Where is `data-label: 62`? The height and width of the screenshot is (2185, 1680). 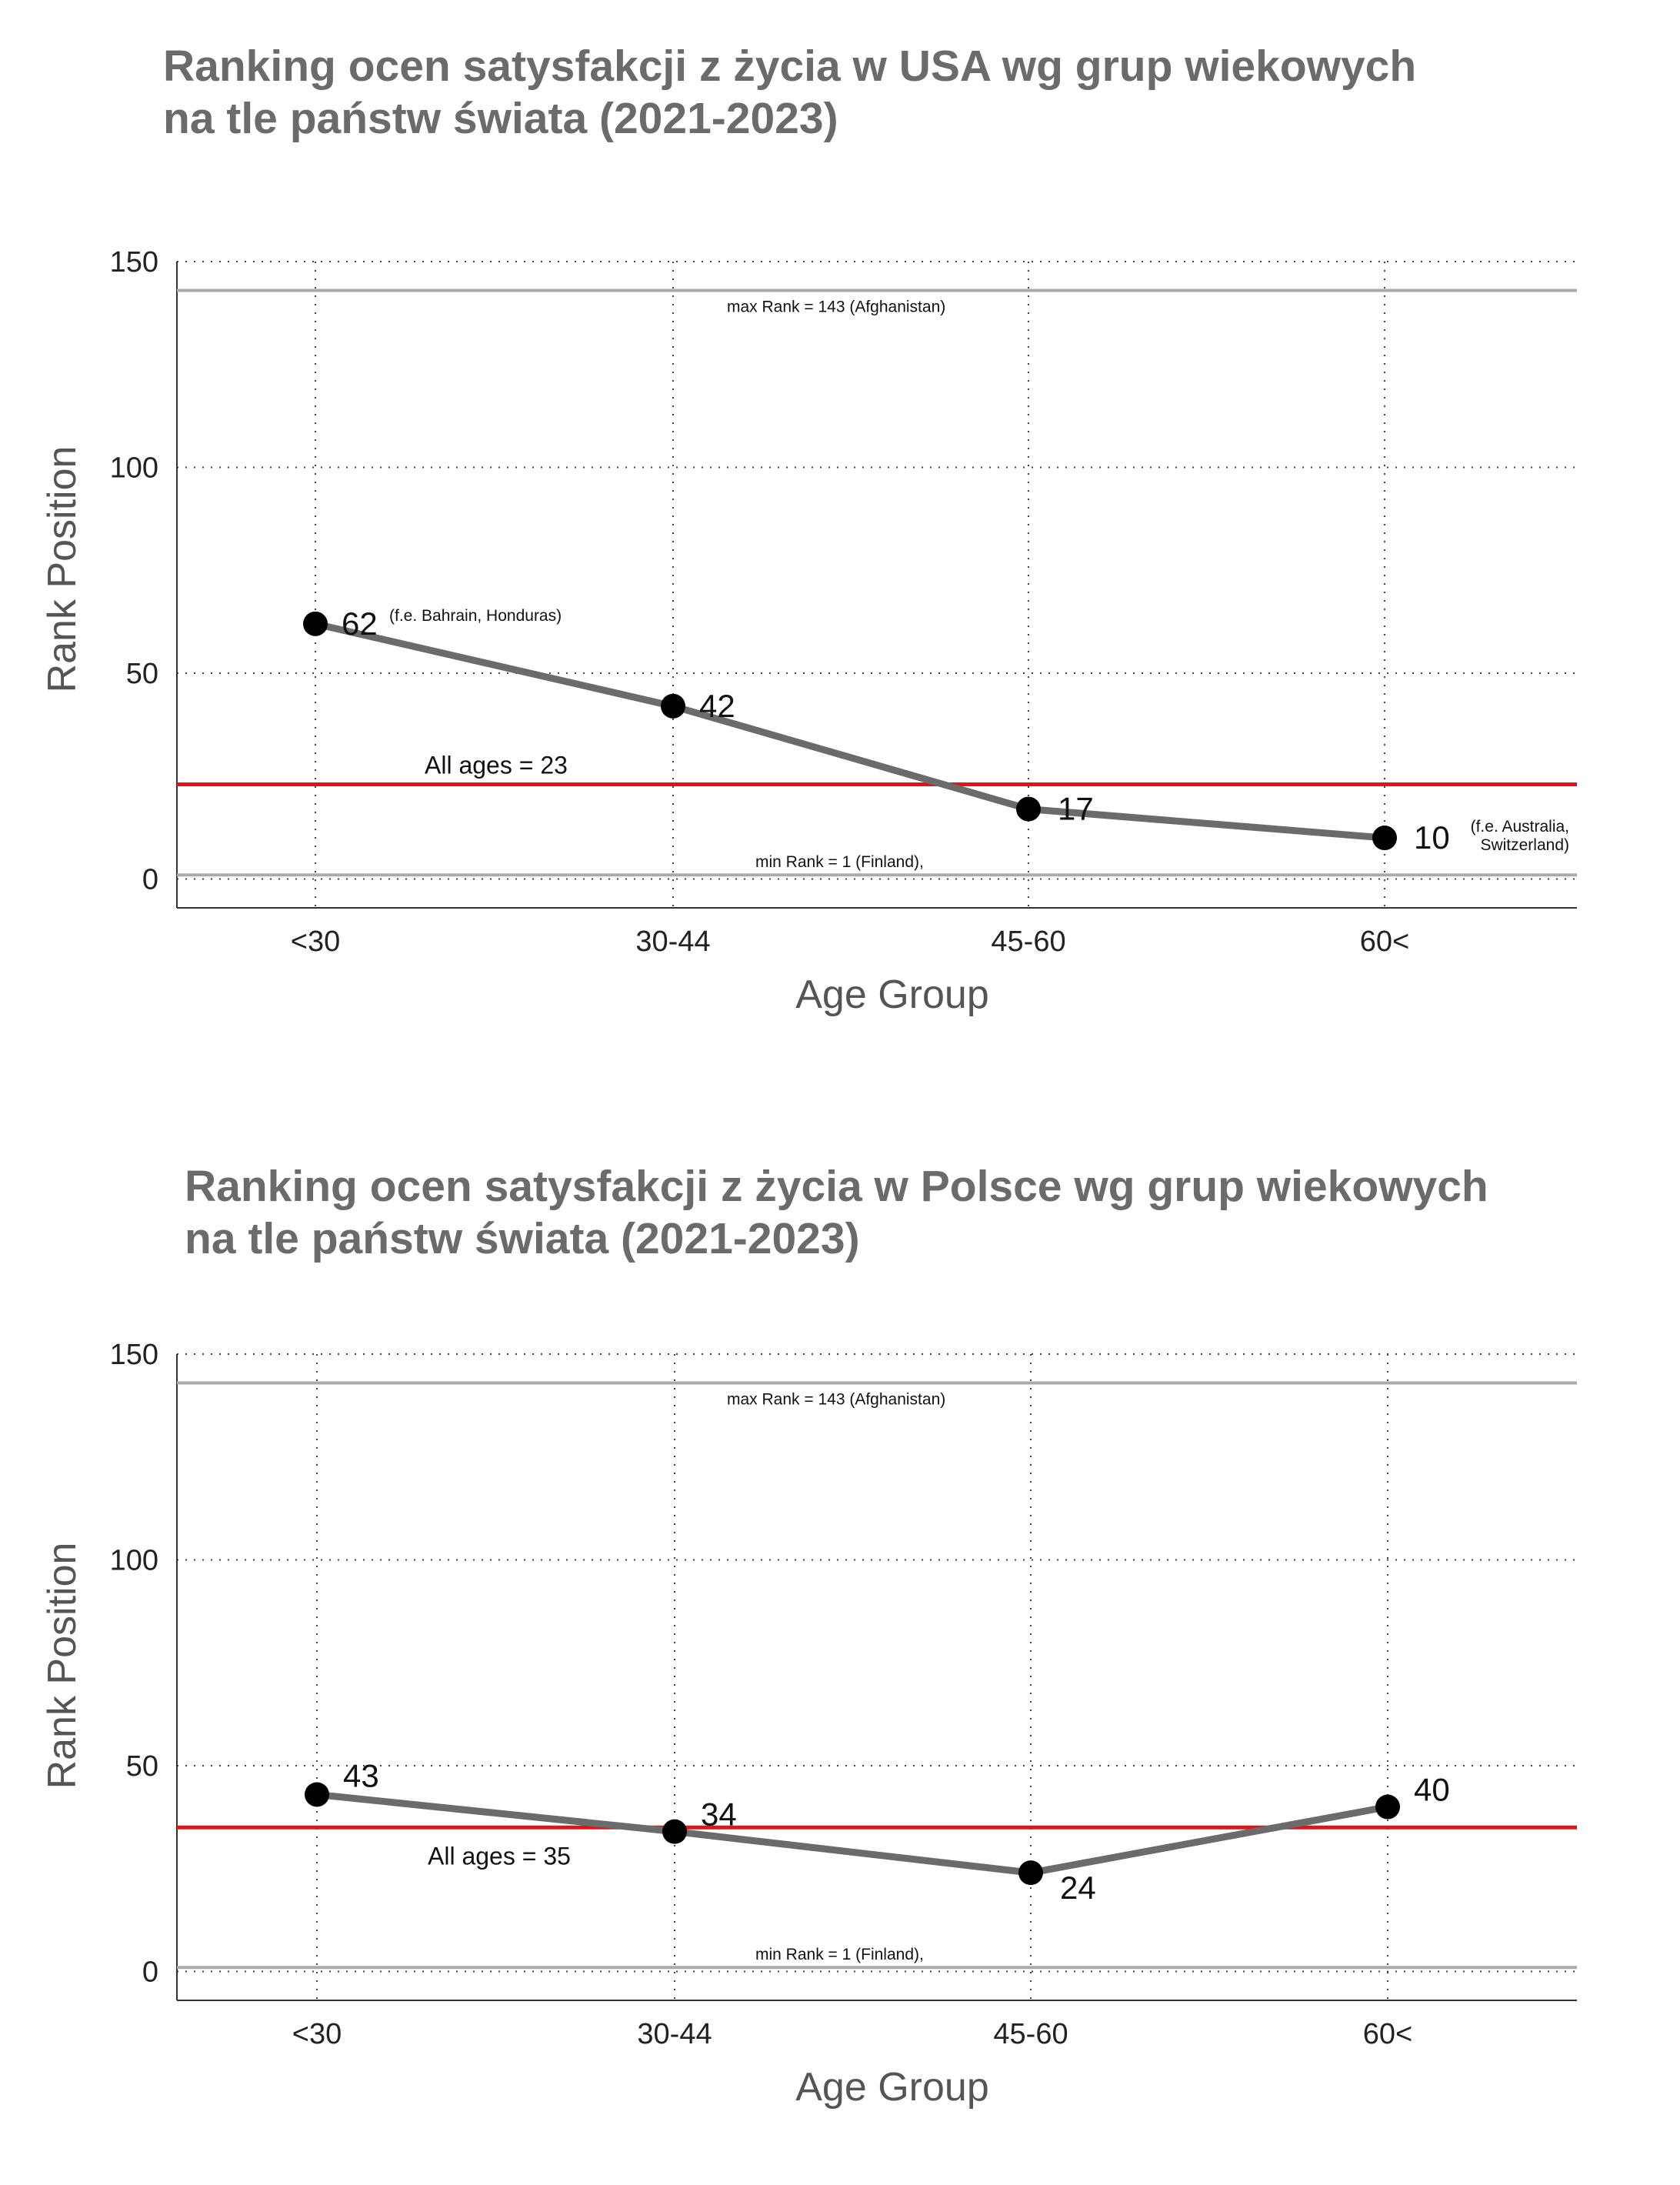
data-label: 62 is located at coordinates (360, 624).